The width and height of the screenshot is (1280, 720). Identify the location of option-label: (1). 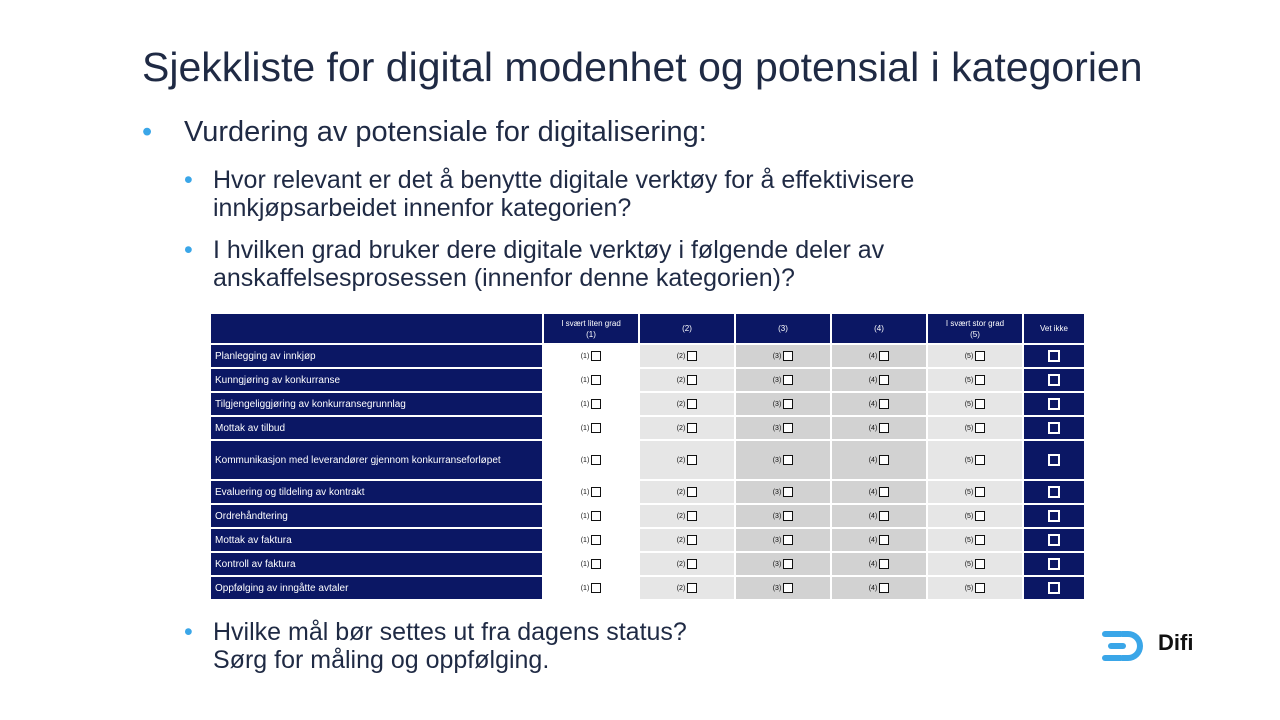
(585, 380).